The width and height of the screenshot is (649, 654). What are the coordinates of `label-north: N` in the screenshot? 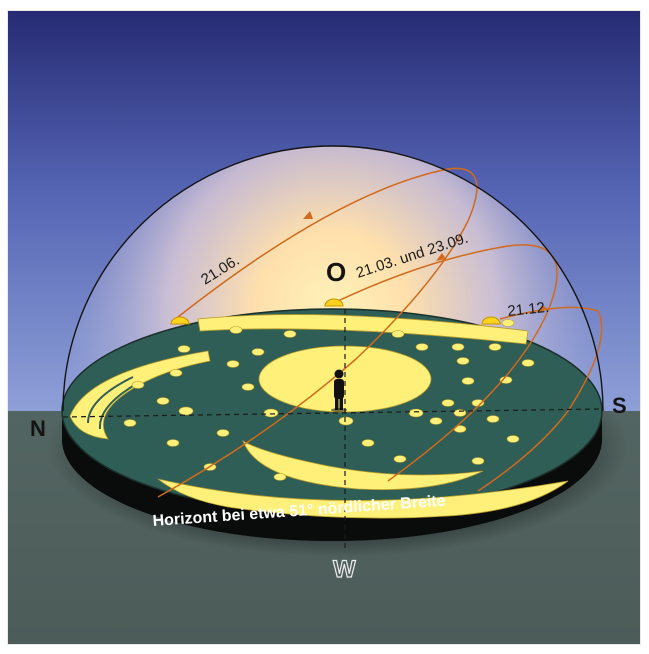 It's located at (38, 428).